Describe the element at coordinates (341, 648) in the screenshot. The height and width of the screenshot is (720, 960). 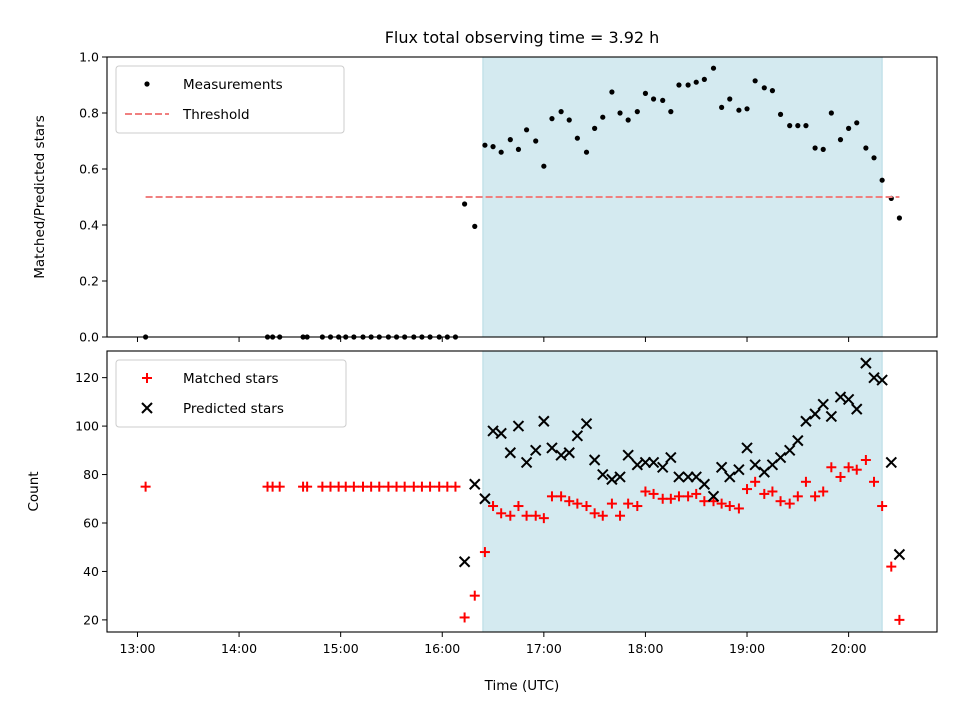
I see `x-tick-label: 15:00` at that location.